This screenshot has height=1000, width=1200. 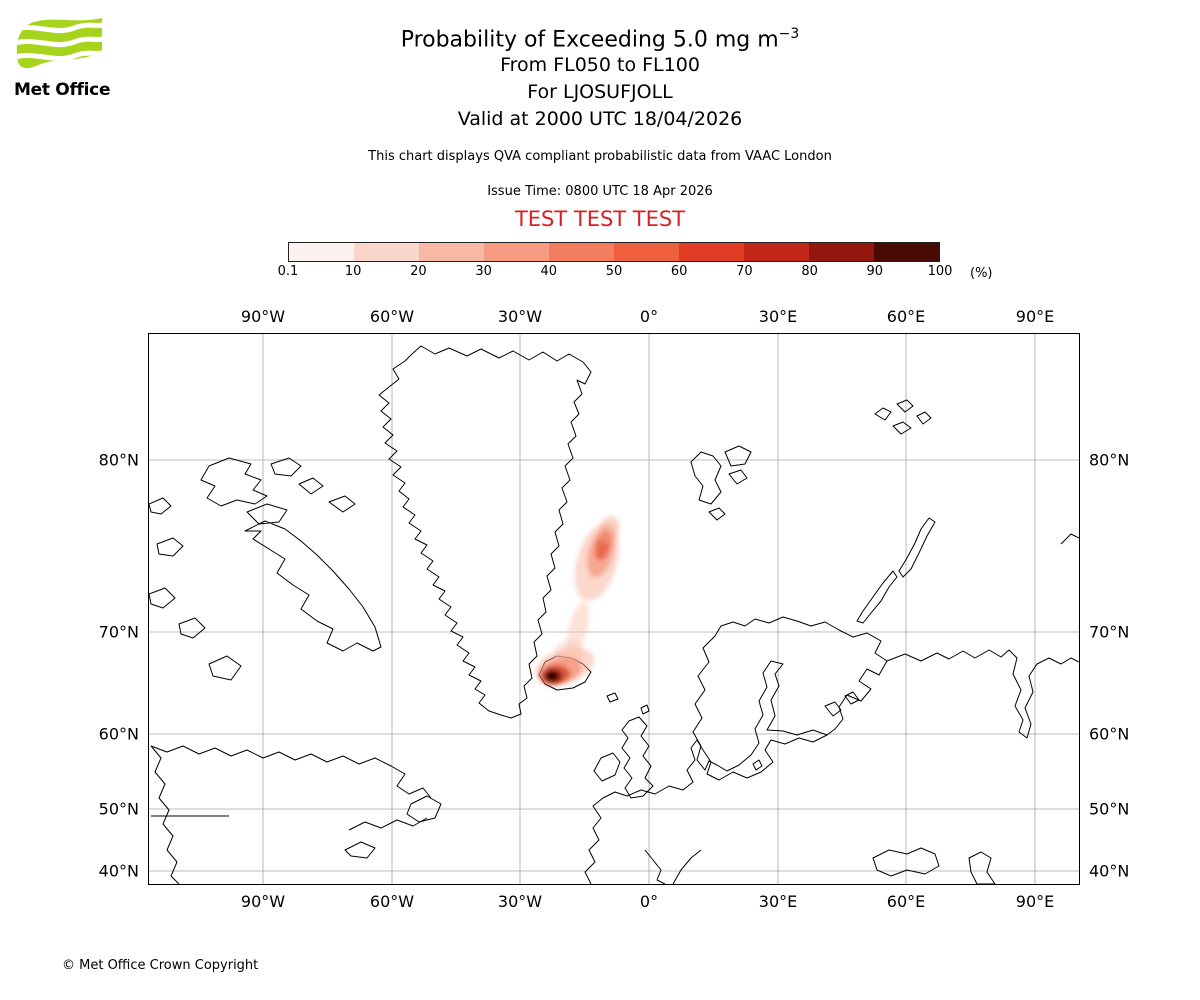 I want to click on colorbar-gradient, so click(x=614, y=252).